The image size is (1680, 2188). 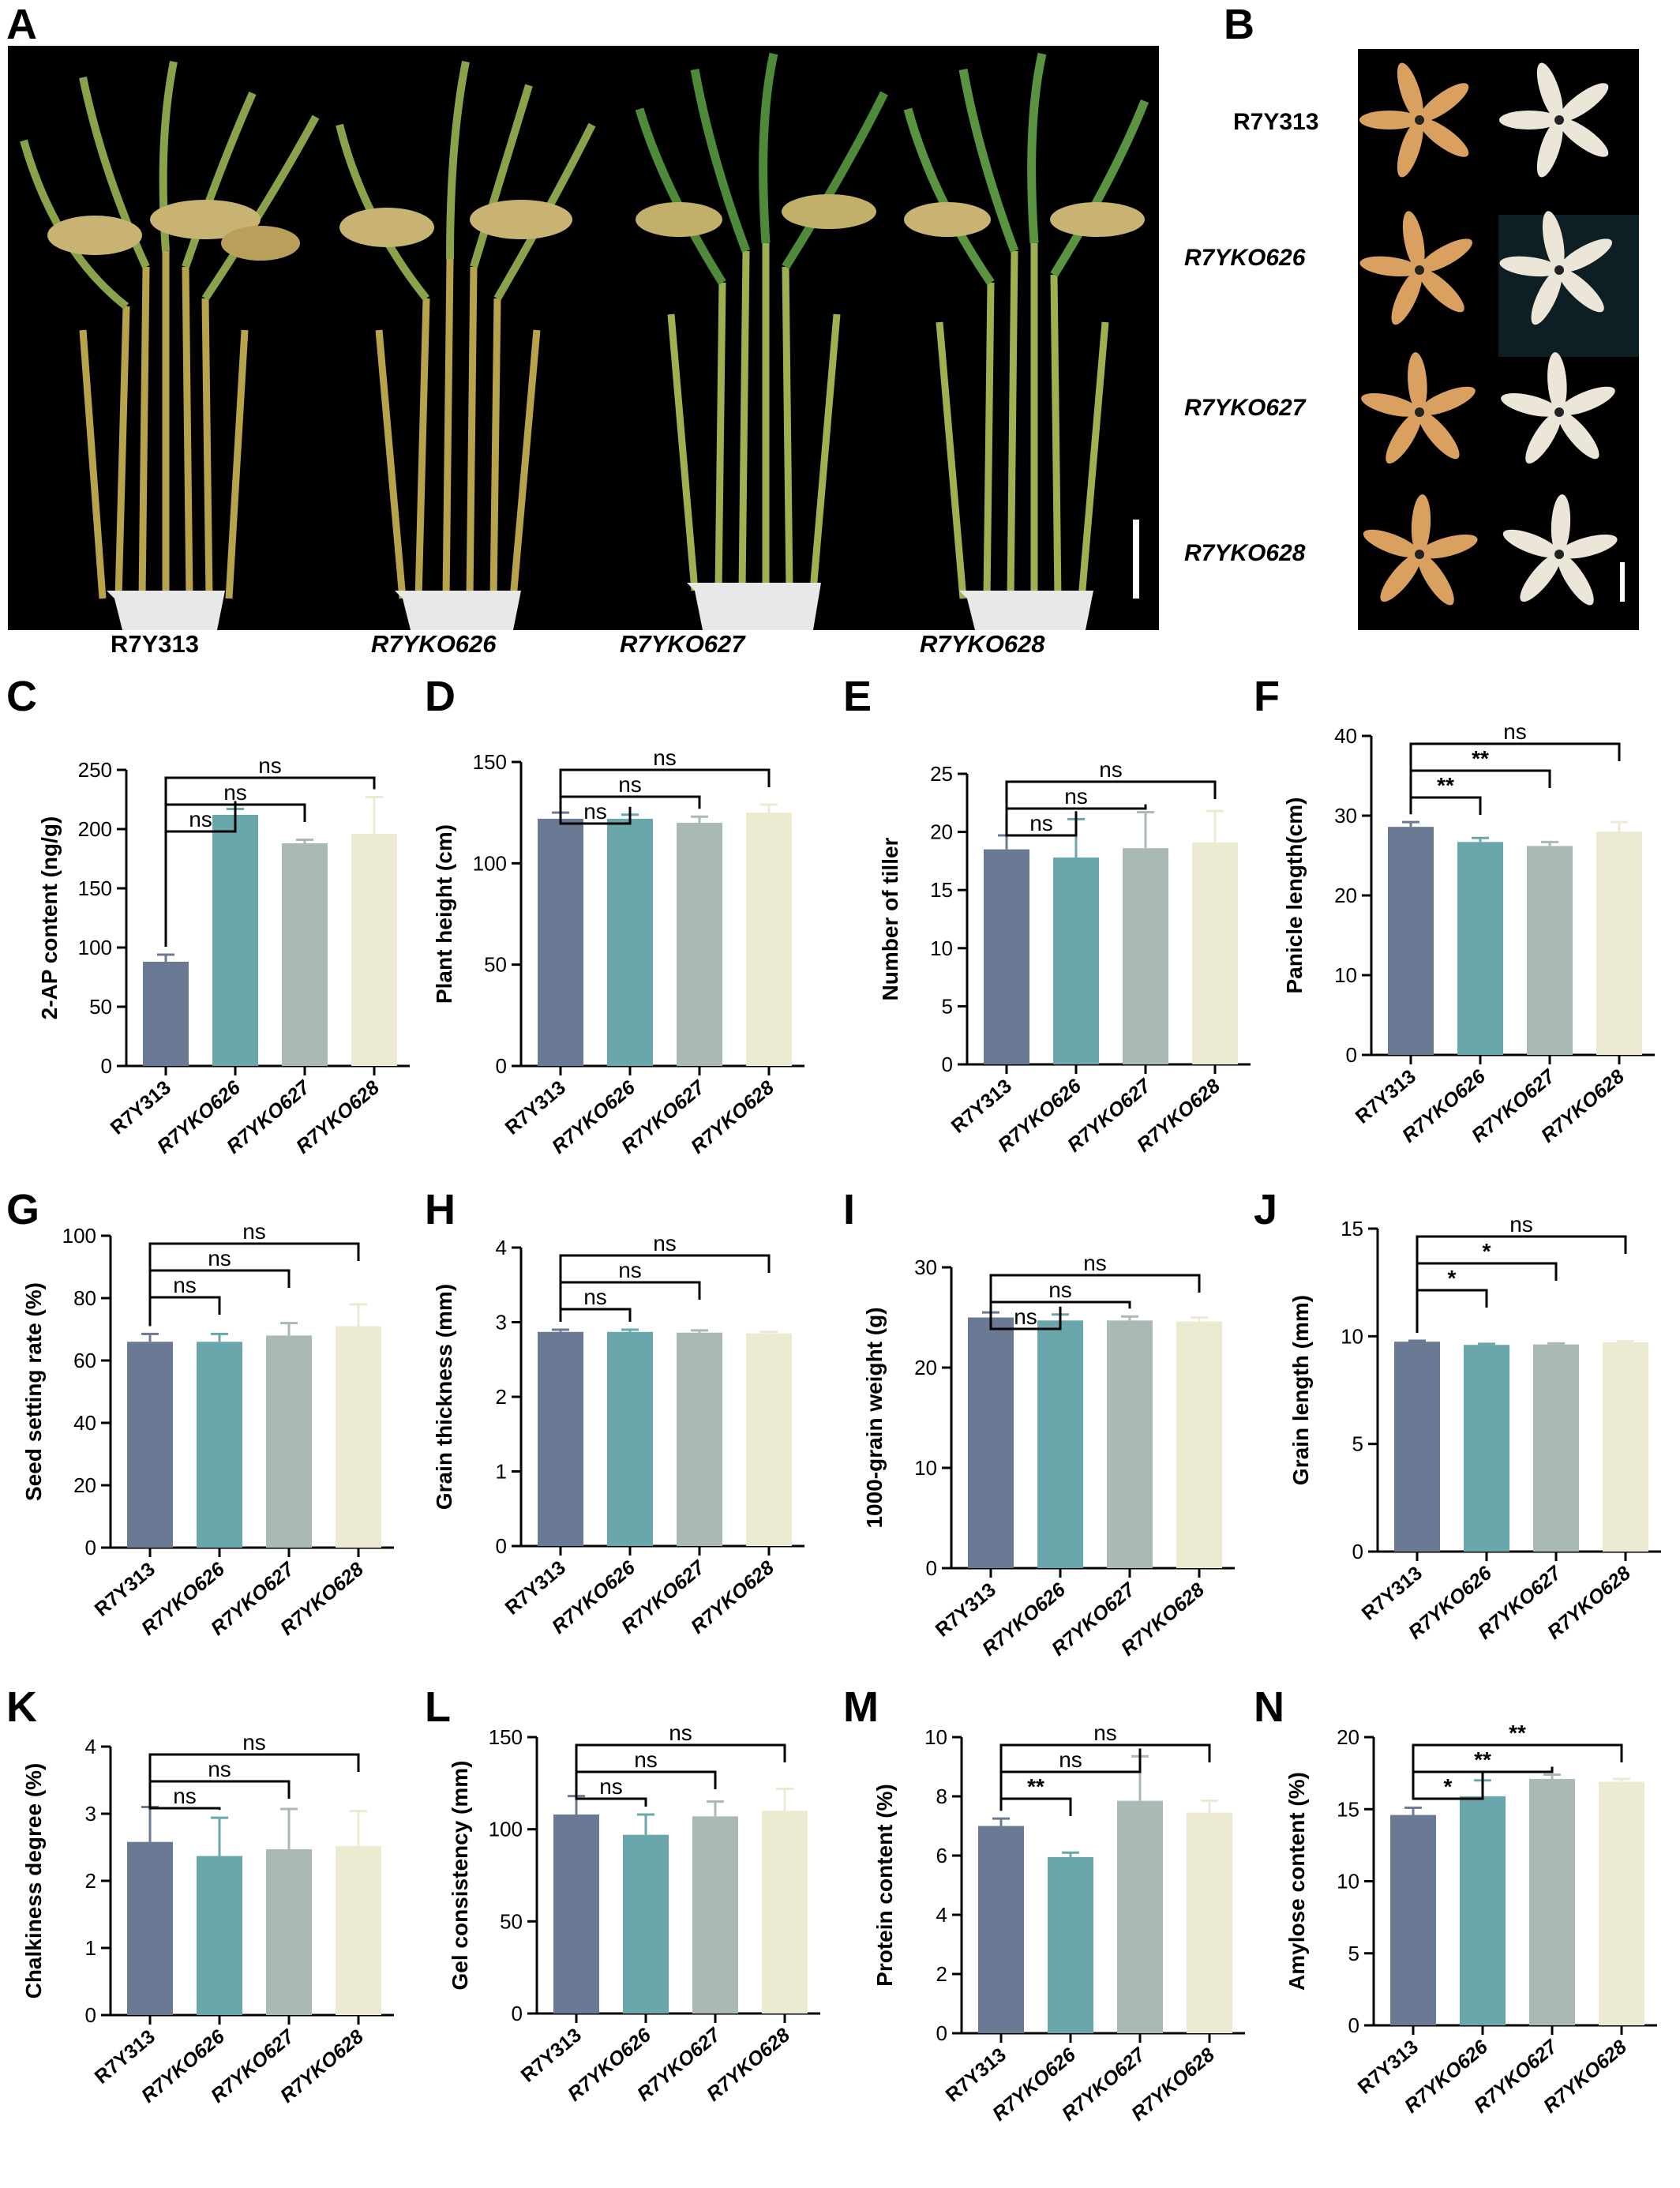 I want to click on scale-bar, so click(x=1622, y=582).